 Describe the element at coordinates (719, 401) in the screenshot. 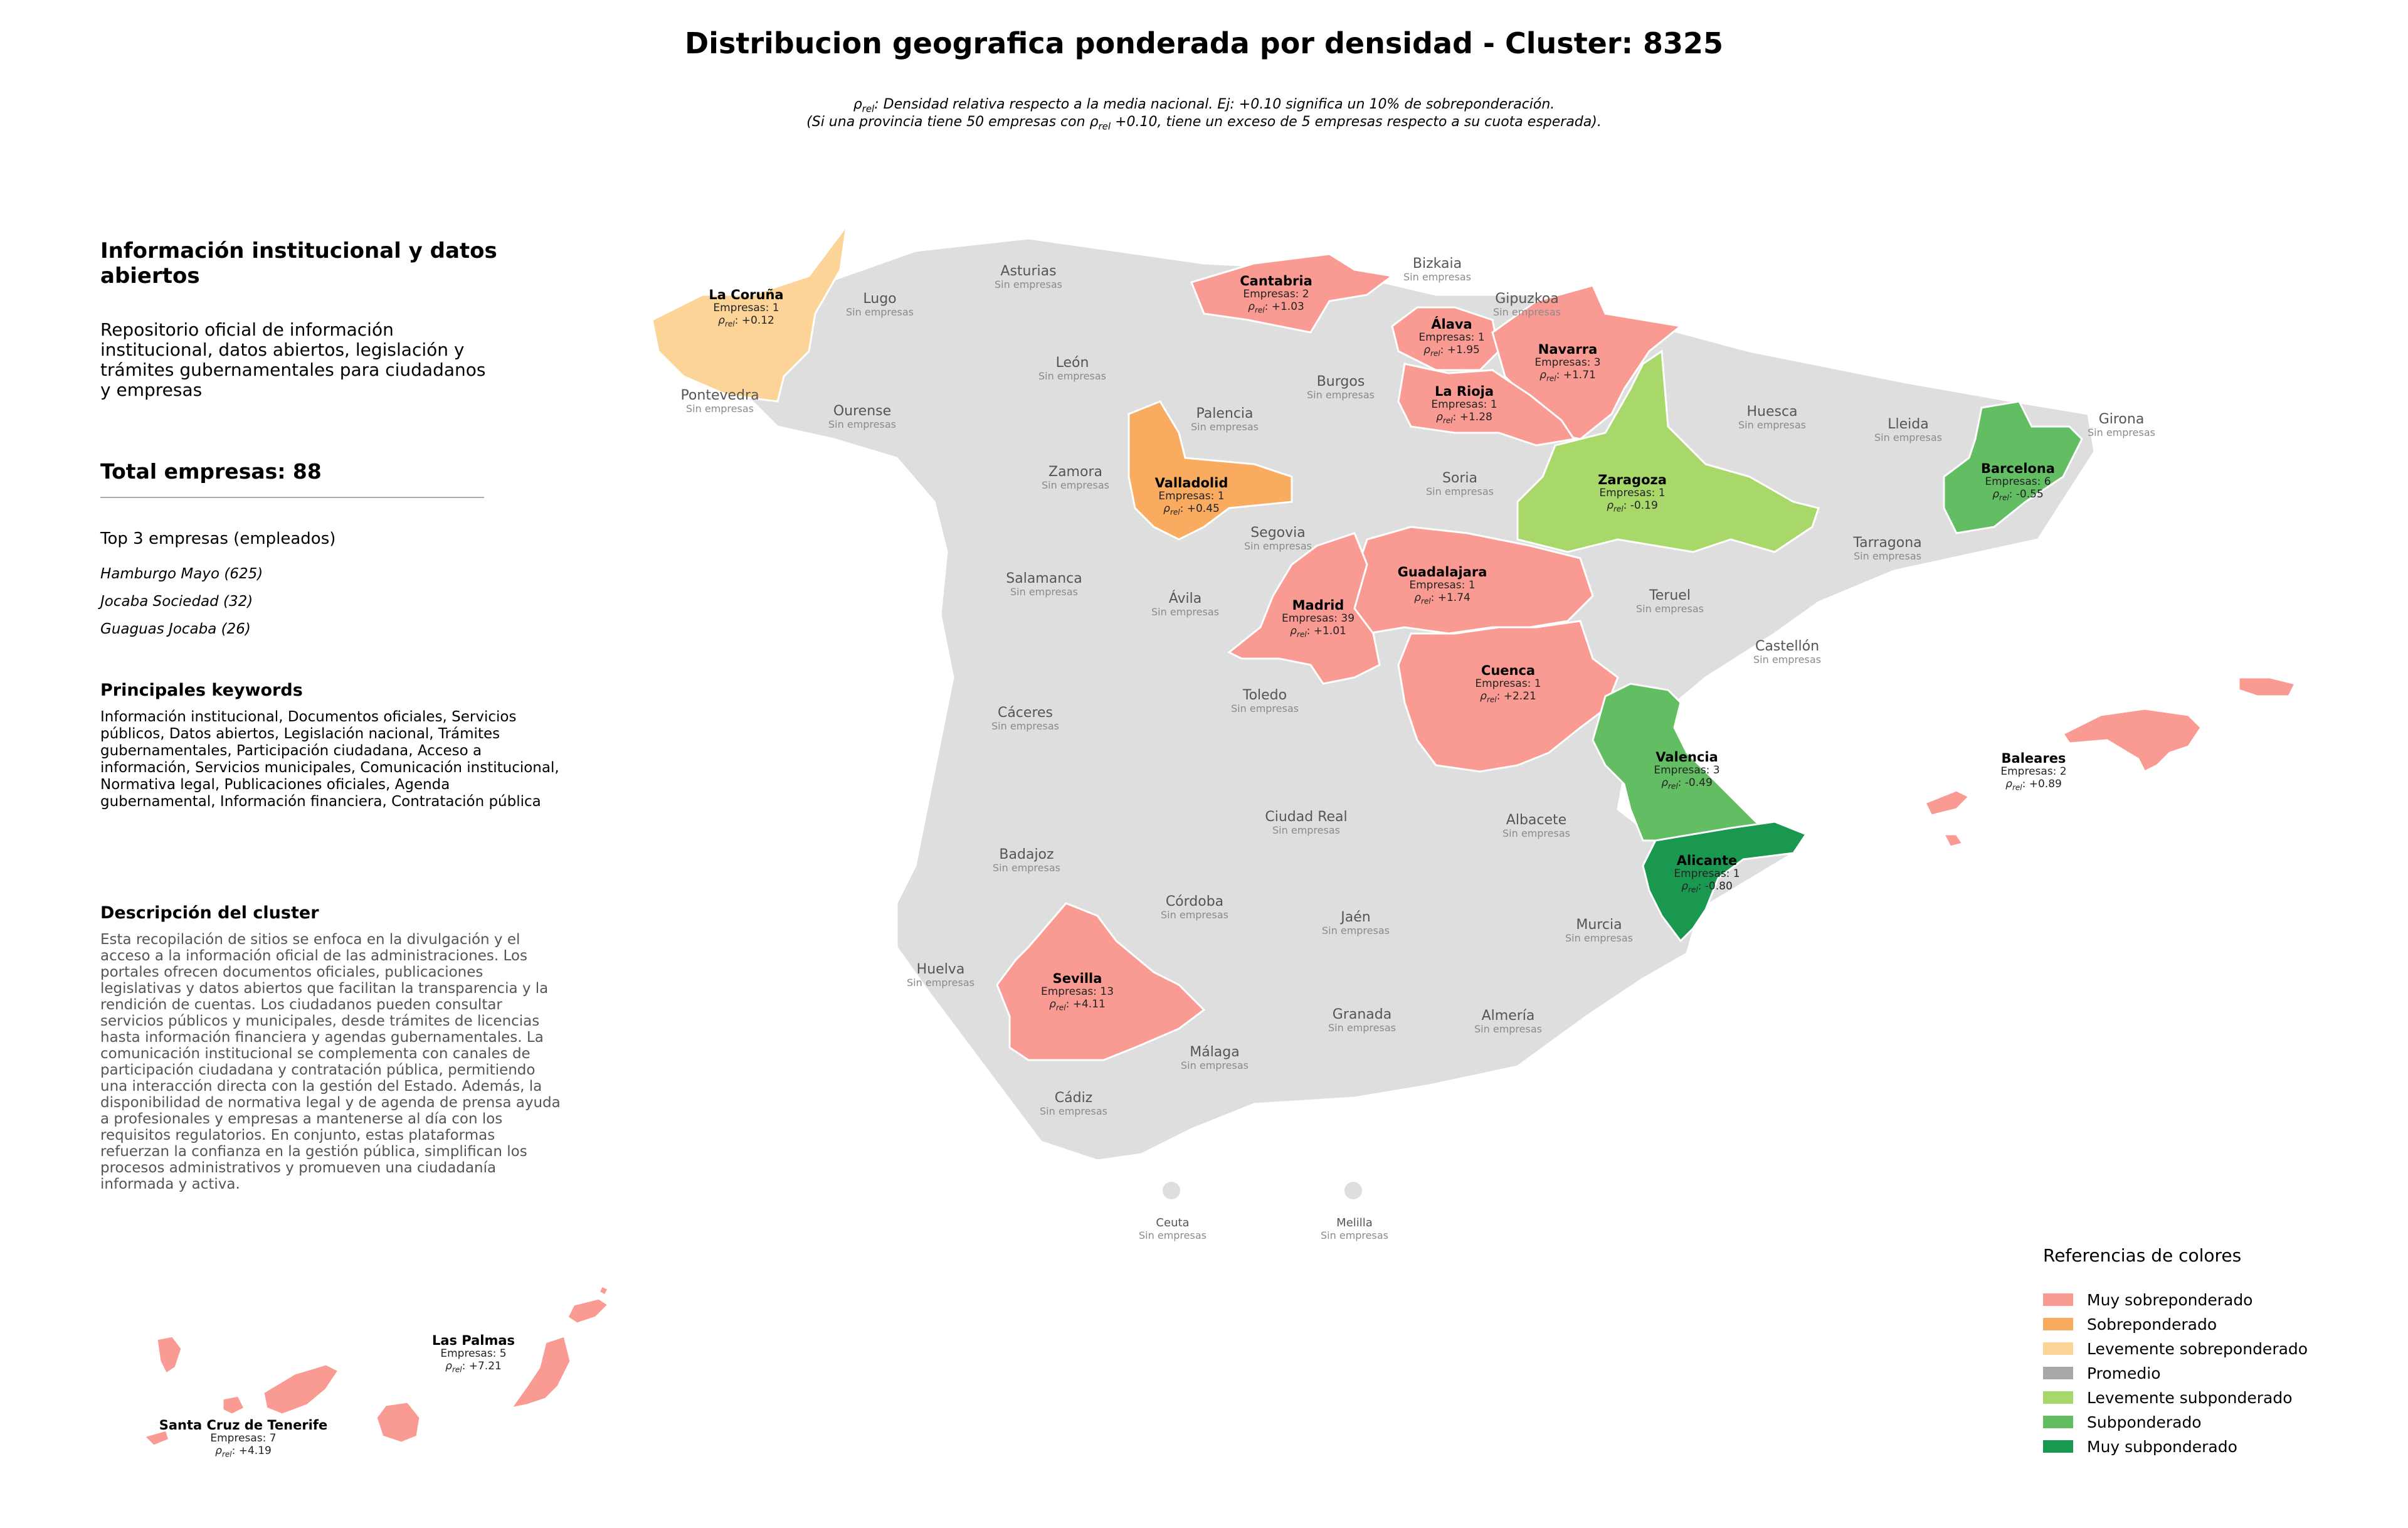

I see `province-label-pontevedra: Pontevedra Sin empresas` at that location.